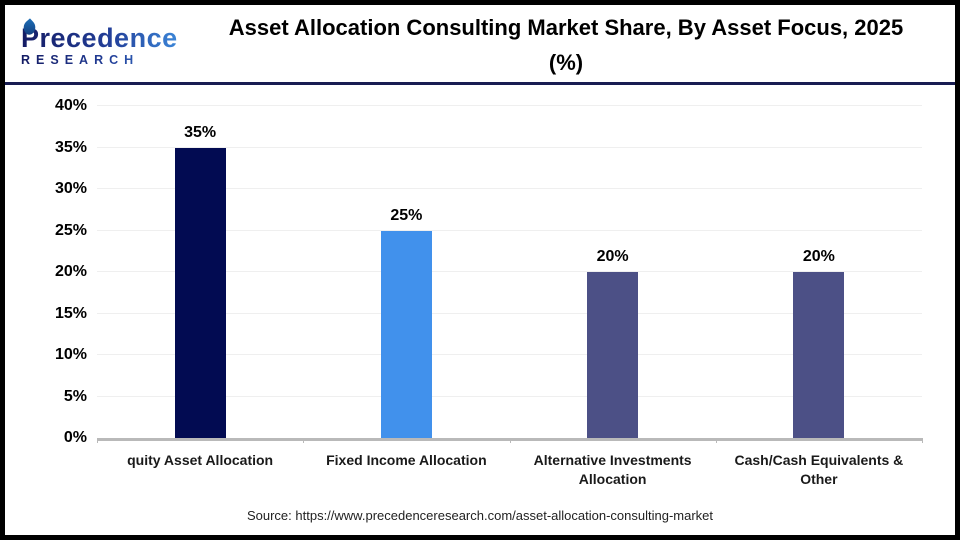 This screenshot has width=960, height=540. What do you see at coordinates (819, 343) in the screenshot?
I see `bar-4: 20%` at bounding box center [819, 343].